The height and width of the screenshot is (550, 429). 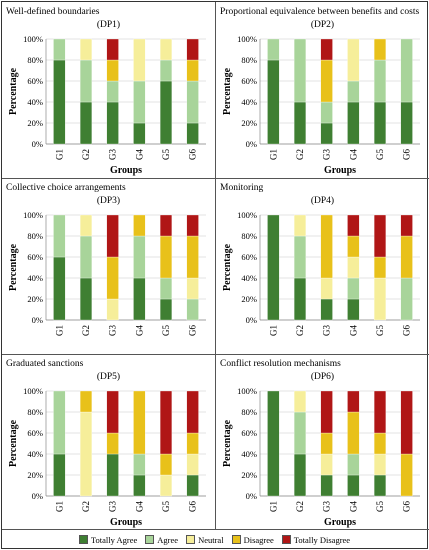 I want to click on legend-label: Totally Agree, so click(x=114, y=539).